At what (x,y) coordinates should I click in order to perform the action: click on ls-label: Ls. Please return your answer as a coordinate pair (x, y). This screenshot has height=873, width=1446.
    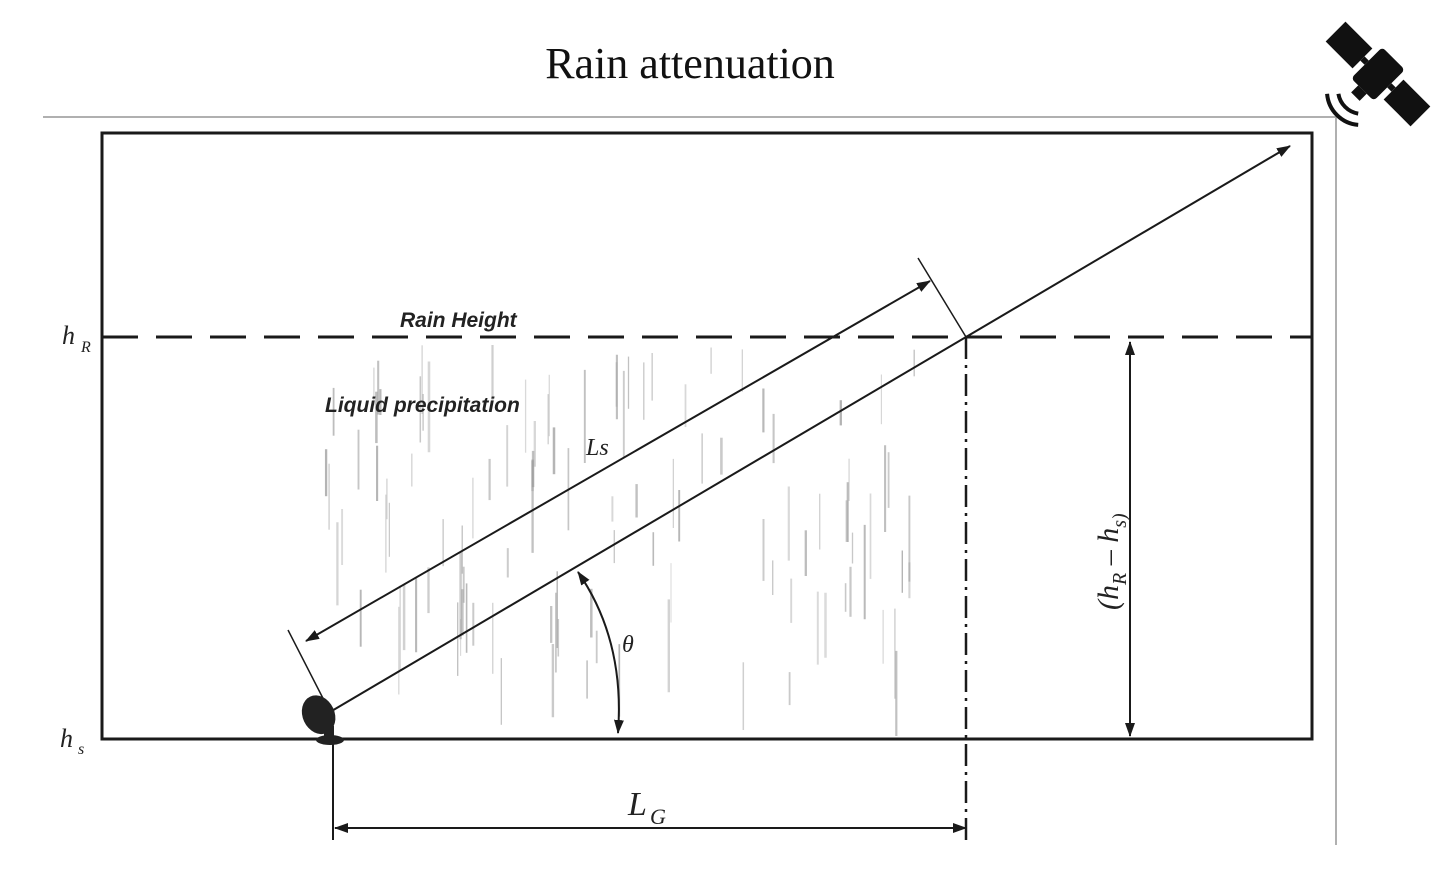
    Looking at the image, I should click on (597, 448).